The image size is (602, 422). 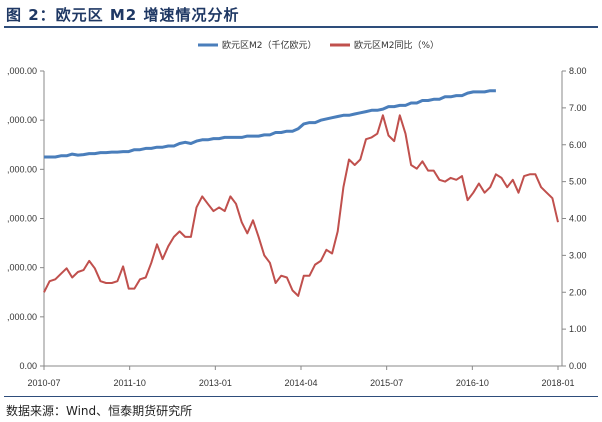 What do you see at coordinates (557, 383) in the screenshot?
I see `x-tick-label: 2018-01` at bounding box center [557, 383].